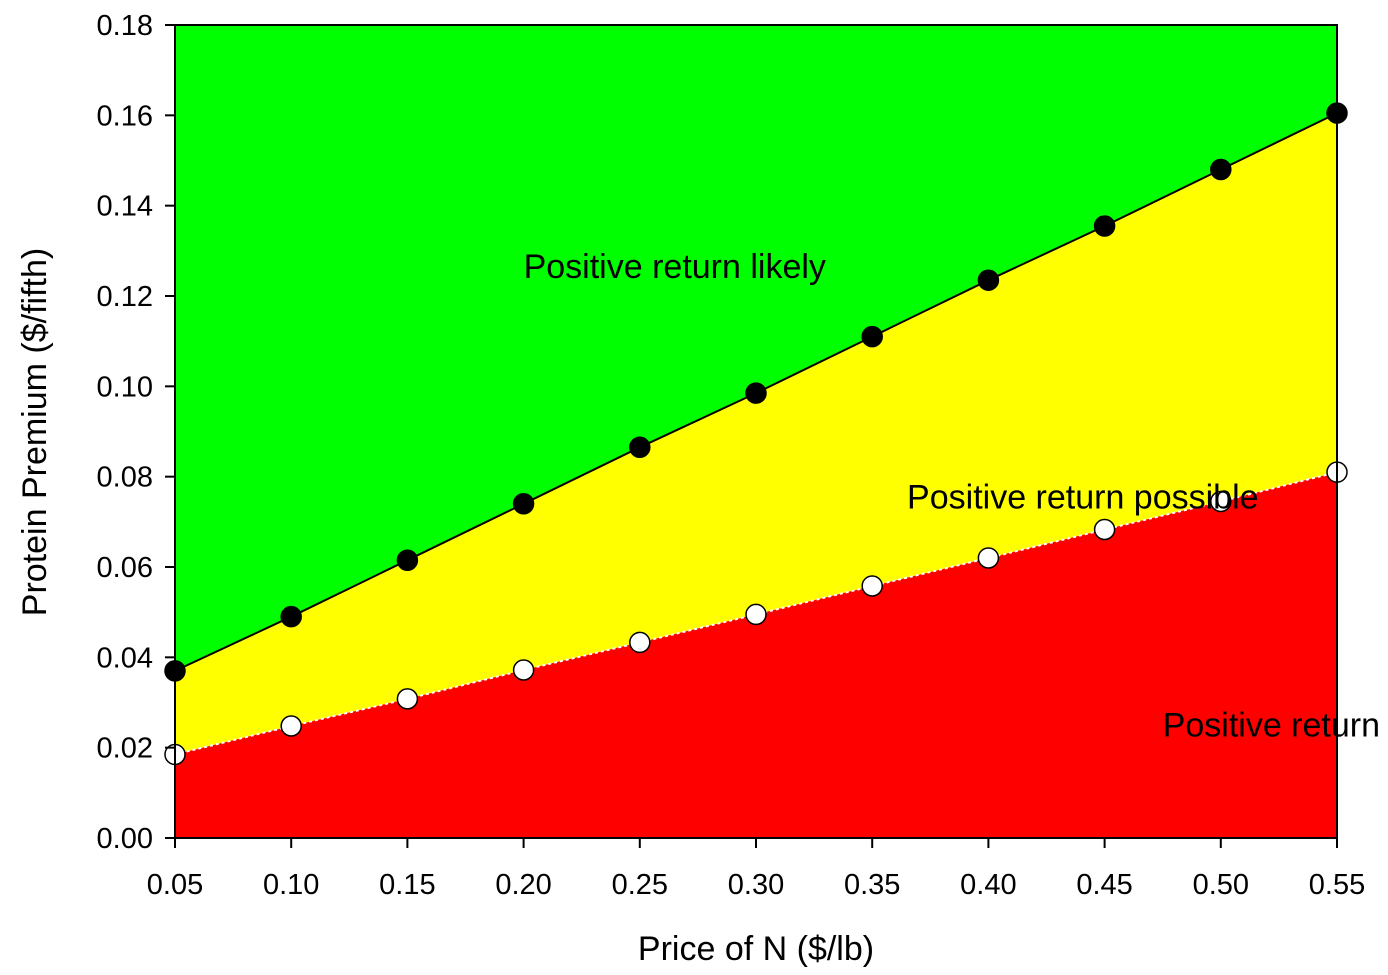 The image size is (1388, 975). I want to click on x-tick-label-10: 0.55, so click(1337, 885).